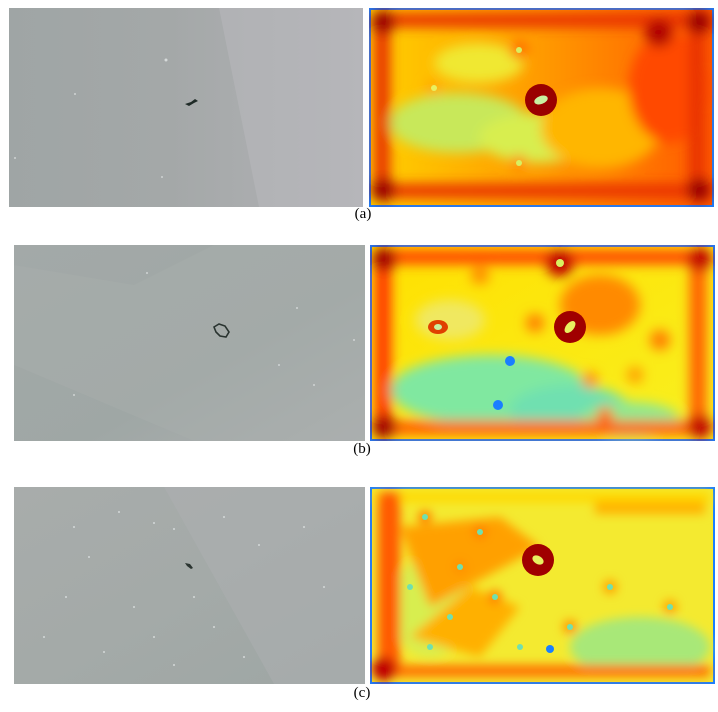  Describe the element at coordinates (189, 585) in the screenshot. I see `photo-c` at that location.